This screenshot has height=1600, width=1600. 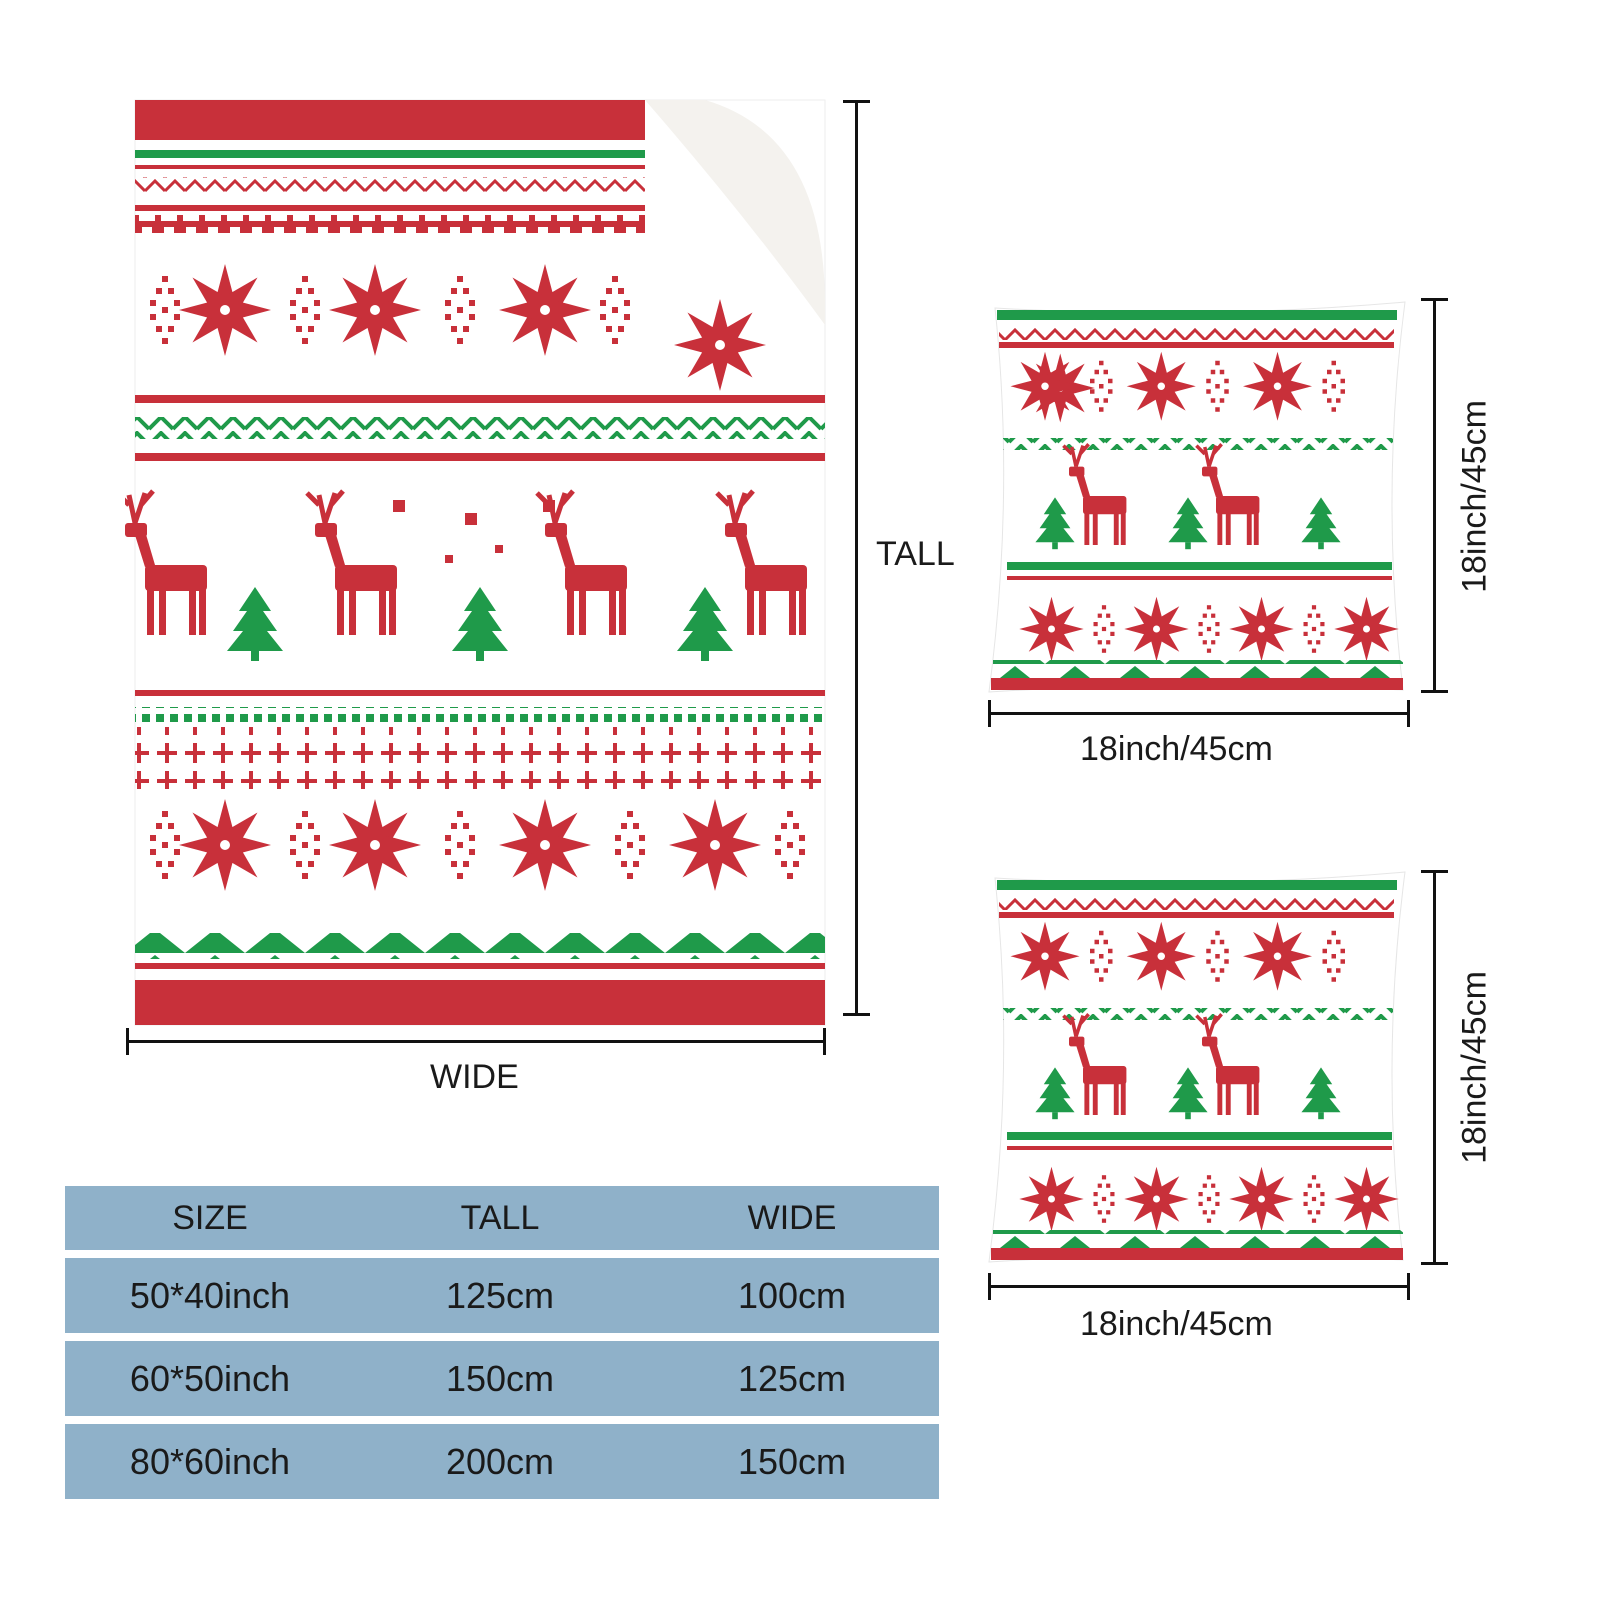 I want to click on blanket-width-cap-right, so click(x=824, y=1041).